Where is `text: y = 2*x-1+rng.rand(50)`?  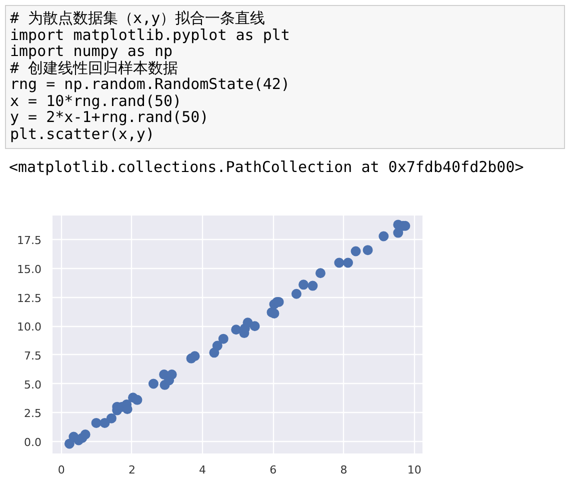
text: y = 2*x-1+rng.rand(50) is located at coordinates (110, 117).